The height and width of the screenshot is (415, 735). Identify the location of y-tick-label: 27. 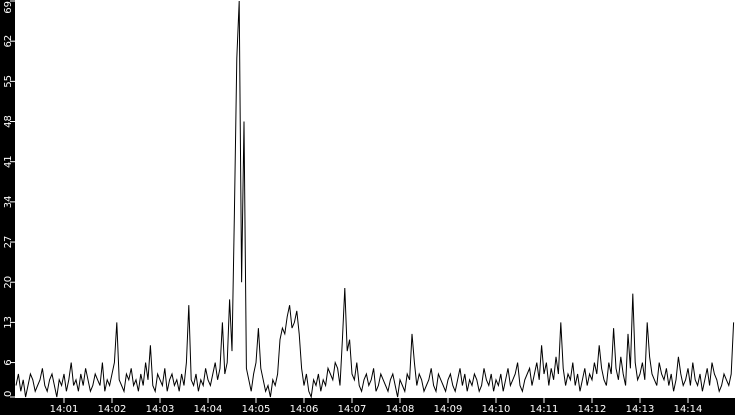
(8, 242).